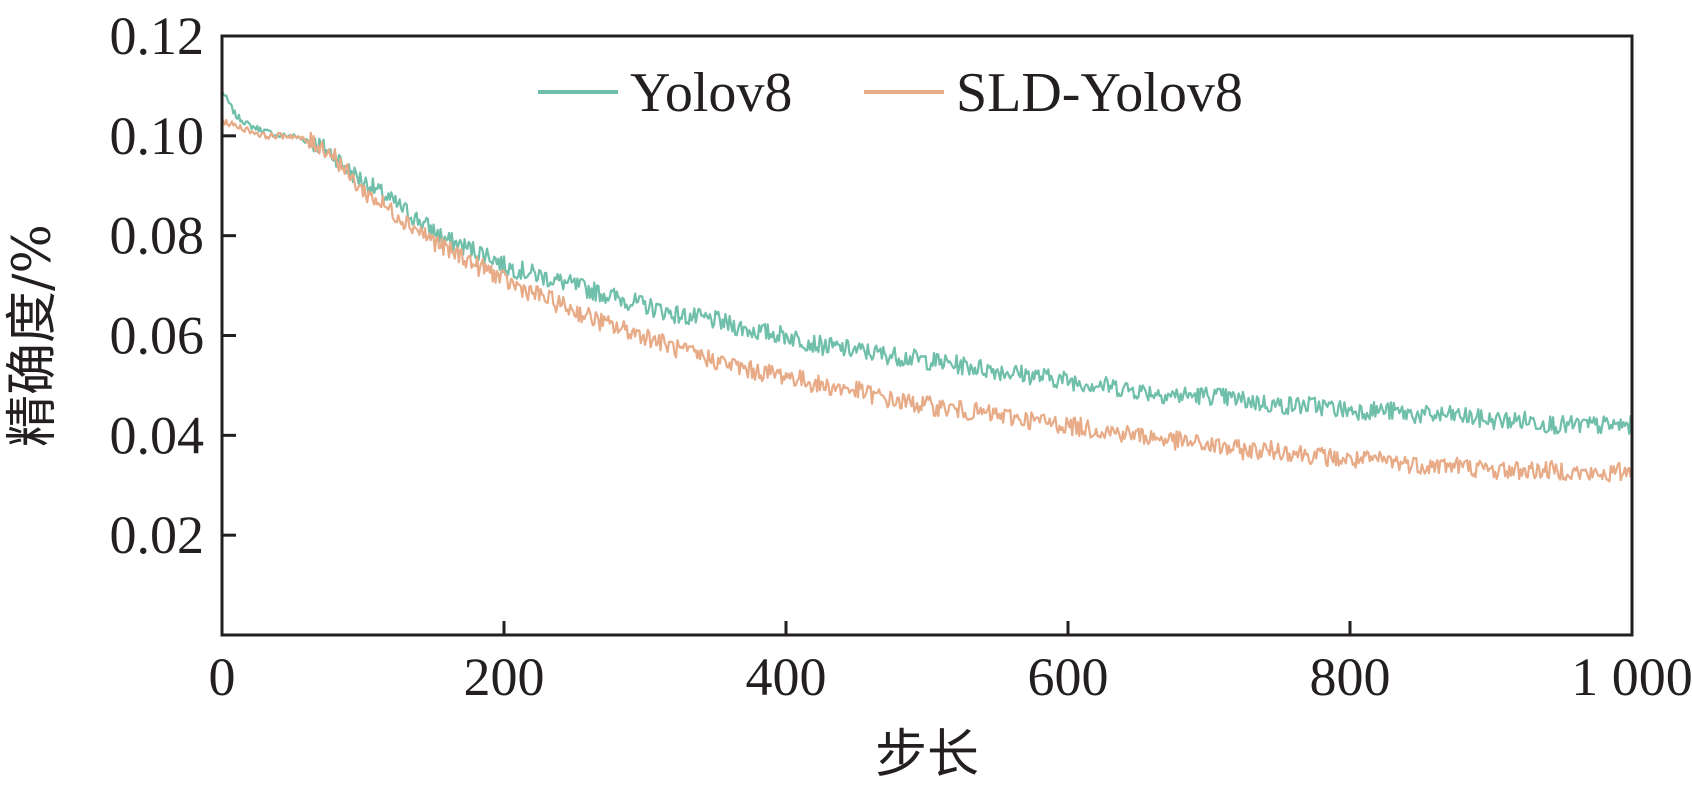 This screenshot has height=792, width=1692. What do you see at coordinates (927, 755) in the screenshot?
I see `x-axis-title: 步长` at bounding box center [927, 755].